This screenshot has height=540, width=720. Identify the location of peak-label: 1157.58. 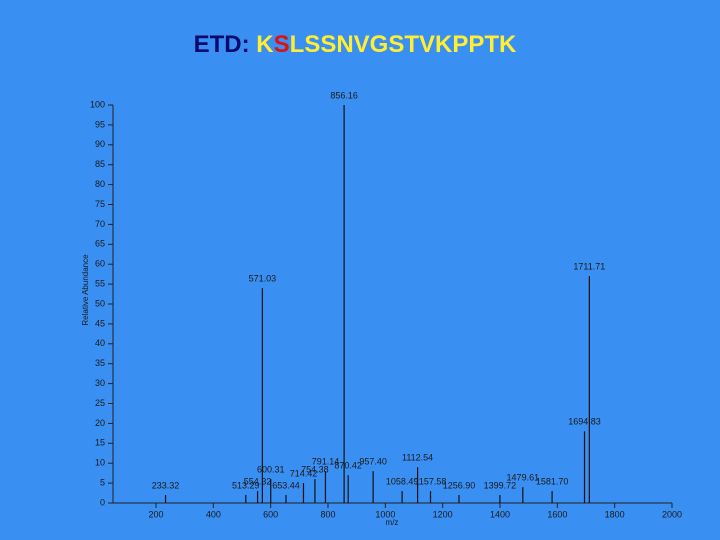
(431, 481).